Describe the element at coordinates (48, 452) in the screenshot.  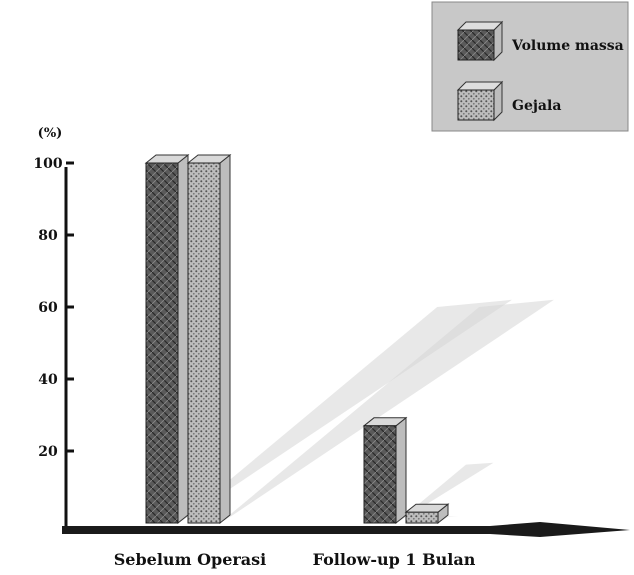
I see `y-tick-label: 20` at that location.